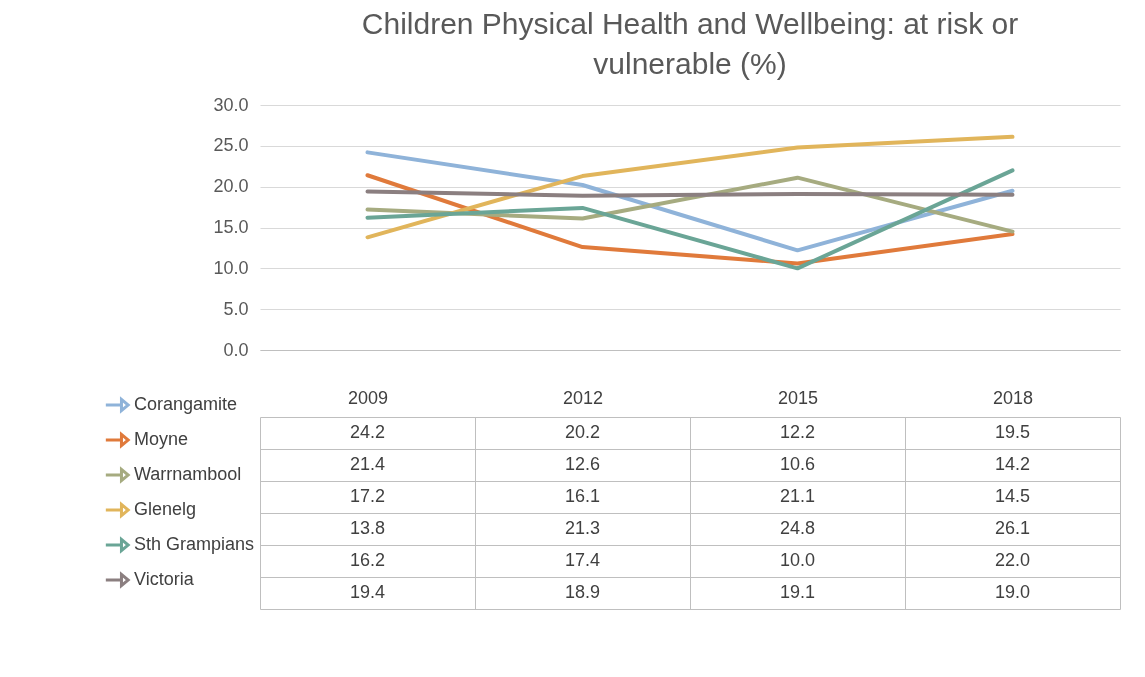 The height and width of the screenshot is (677, 1145). What do you see at coordinates (1012, 464) in the screenshot?
I see `data-label: 14.2` at bounding box center [1012, 464].